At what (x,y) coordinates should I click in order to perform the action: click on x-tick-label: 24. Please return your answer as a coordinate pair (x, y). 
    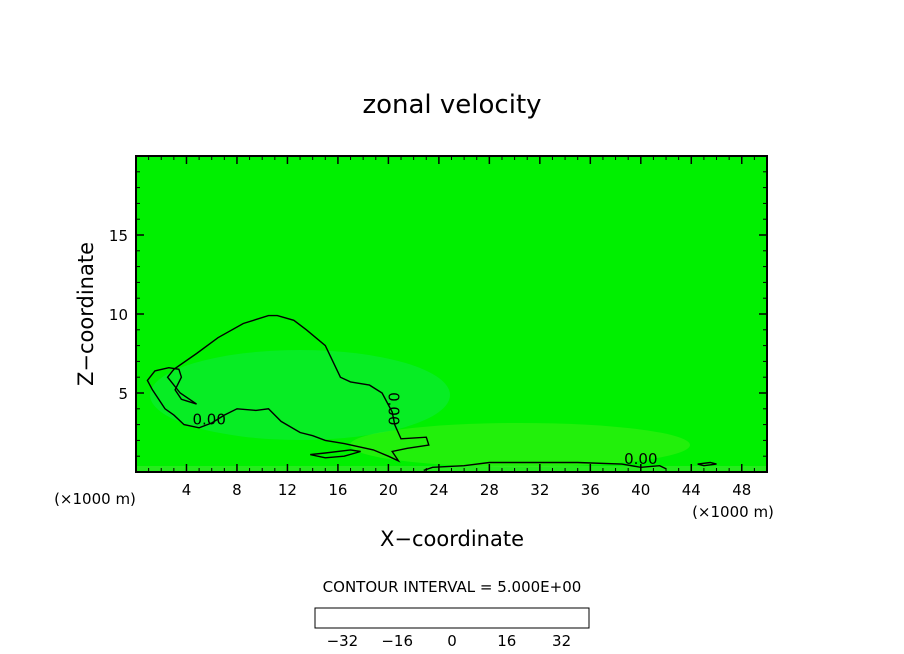
    Looking at the image, I should click on (438, 490).